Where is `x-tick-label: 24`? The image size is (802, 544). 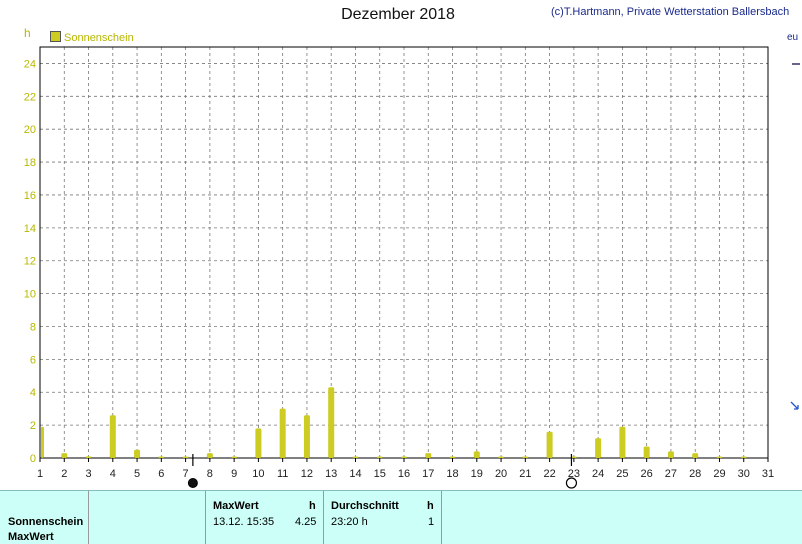 x-tick-label: 24 is located at coordinates (598, 474).